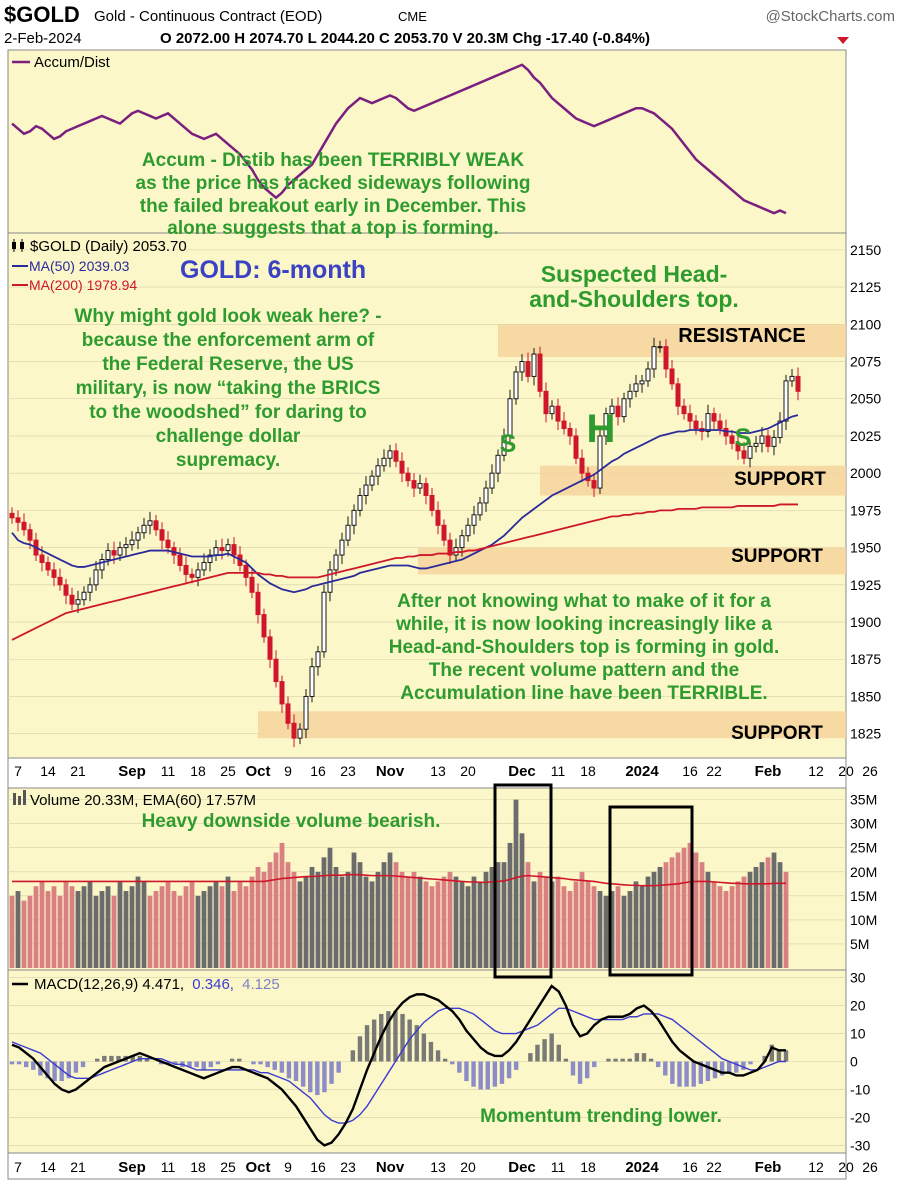 Image resolution: width=900 pixels, height=1186 pixels. I want to click on volume-bars, so click(399, 883).